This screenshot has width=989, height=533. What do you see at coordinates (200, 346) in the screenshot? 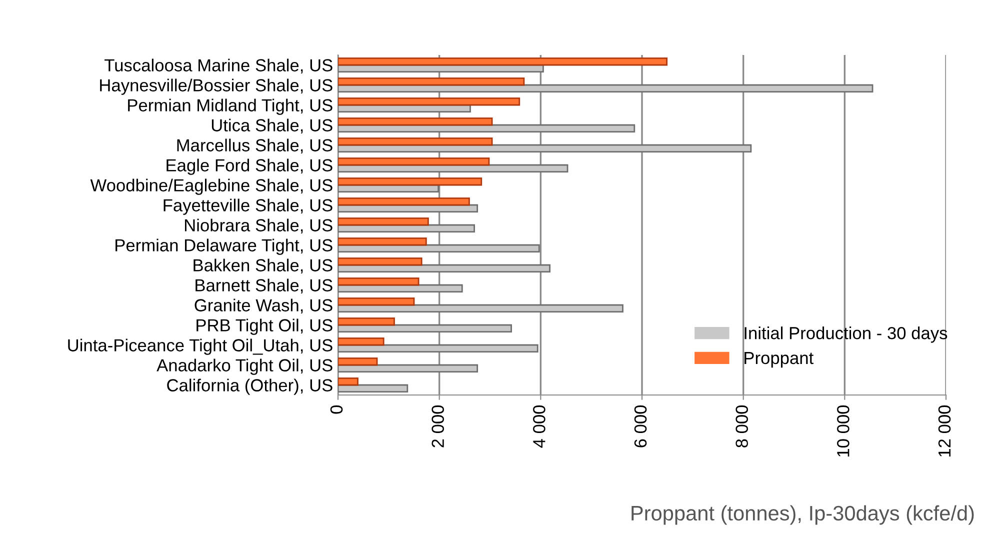
I see `y-tick-label: Uinta-Piceance Tight Oil_Utah, US` at bounding box center [200, 346].